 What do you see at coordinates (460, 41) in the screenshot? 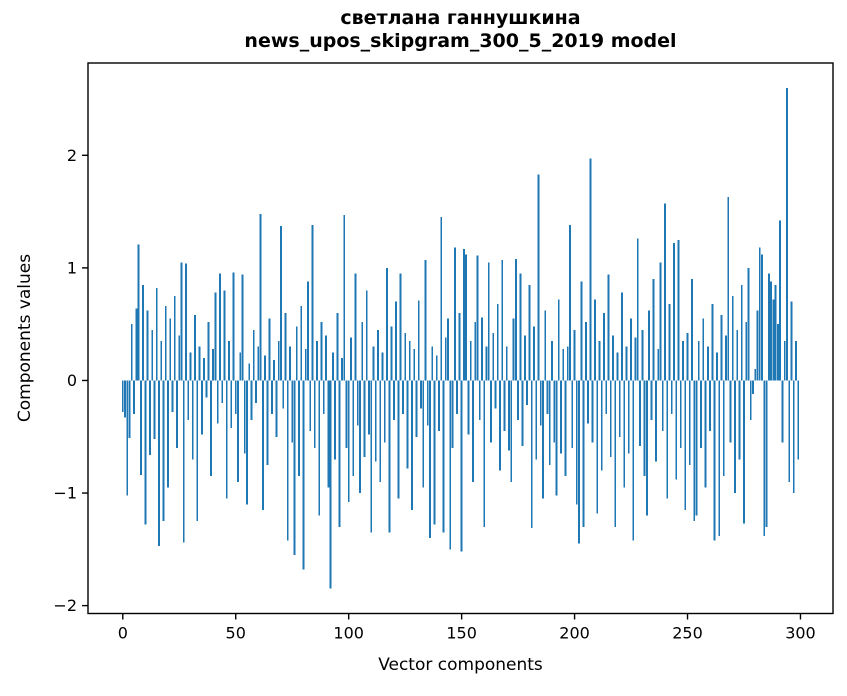
I see `chart-title-line2: news_upos_skipgram_300_5_2019 model` at bounding box center [460, 41].